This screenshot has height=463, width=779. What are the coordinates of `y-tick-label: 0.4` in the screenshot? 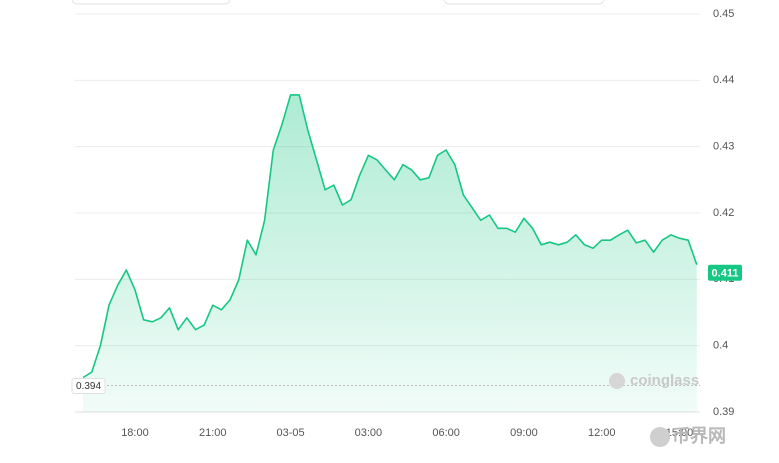 It's located at (720, 346).